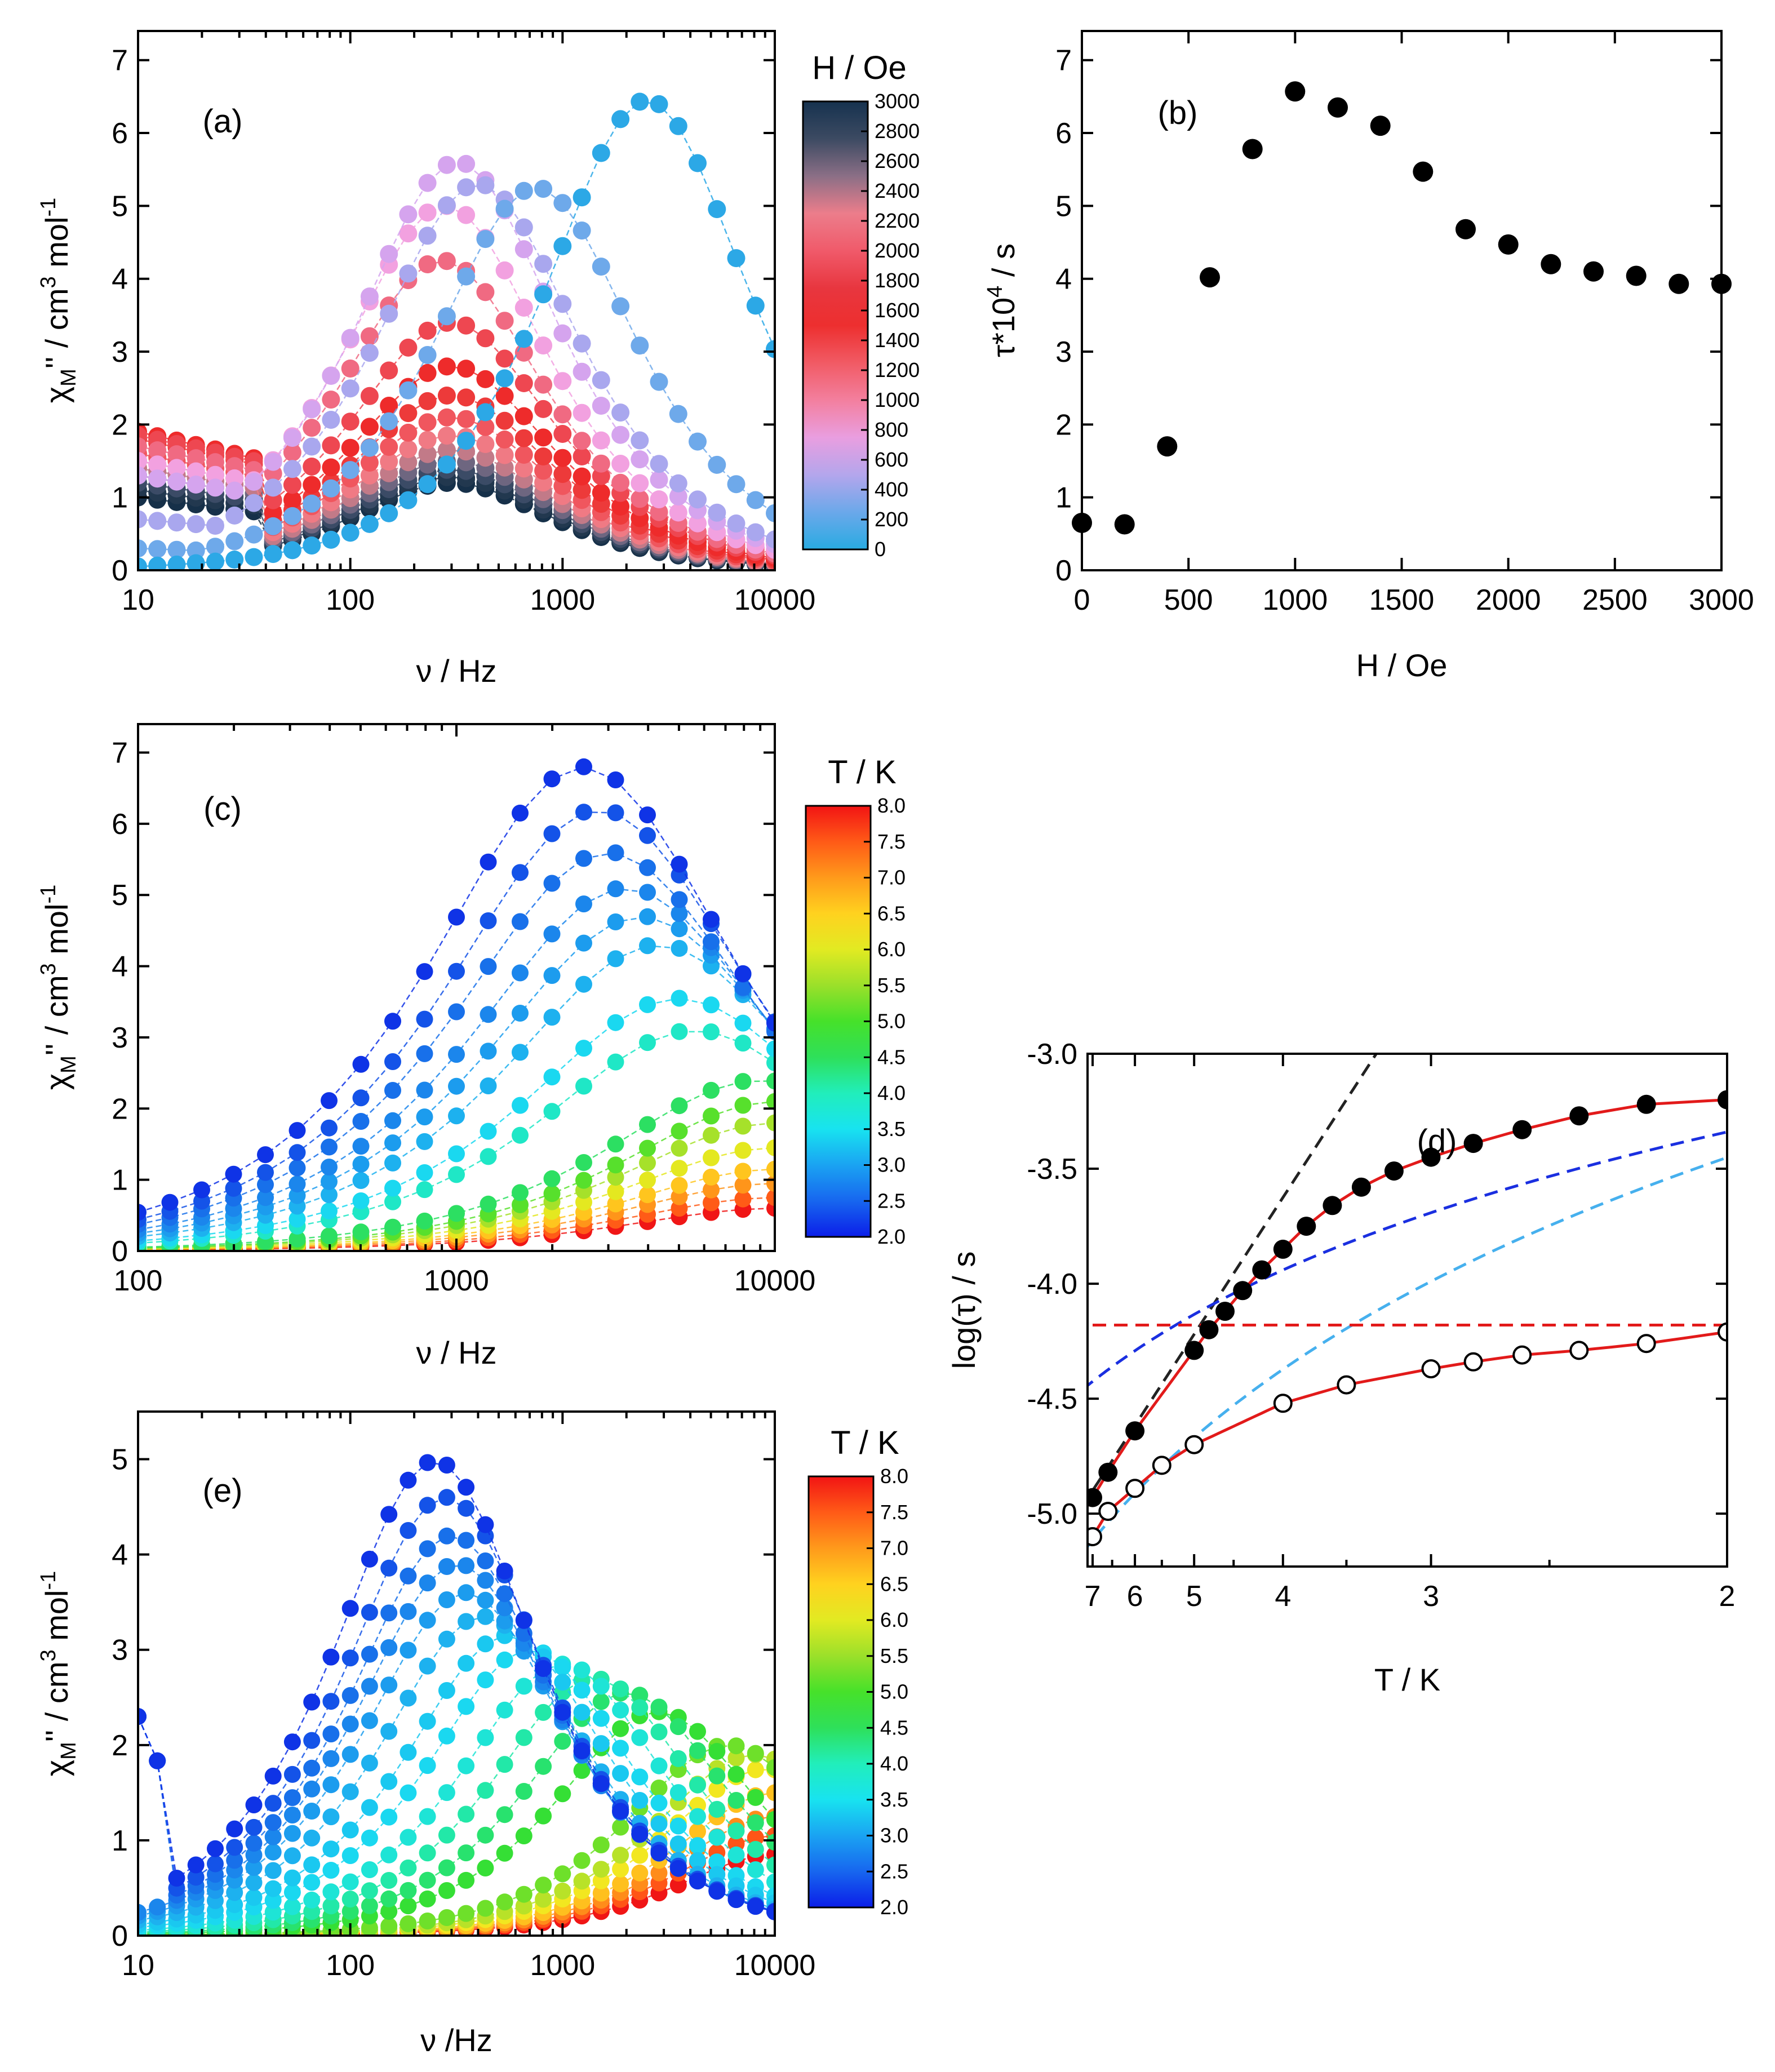 This screenshot has width=1775, height=2072. I want to click on colorbar-tick-label: 1600, so click(897, 310).